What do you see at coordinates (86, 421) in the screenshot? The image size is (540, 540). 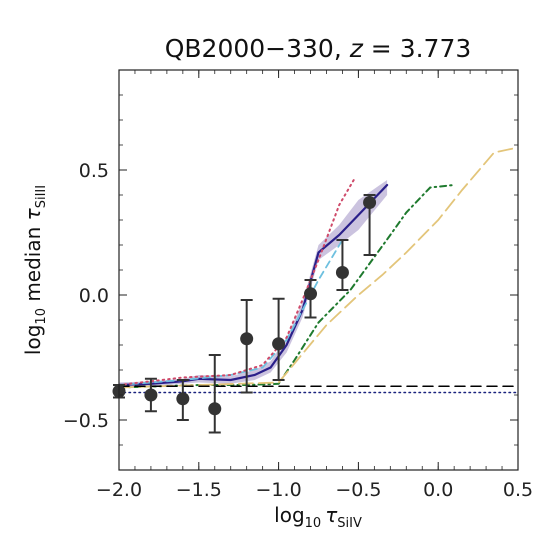 I see `y-tick-label: −0.5` at bounding box center [86, 421].